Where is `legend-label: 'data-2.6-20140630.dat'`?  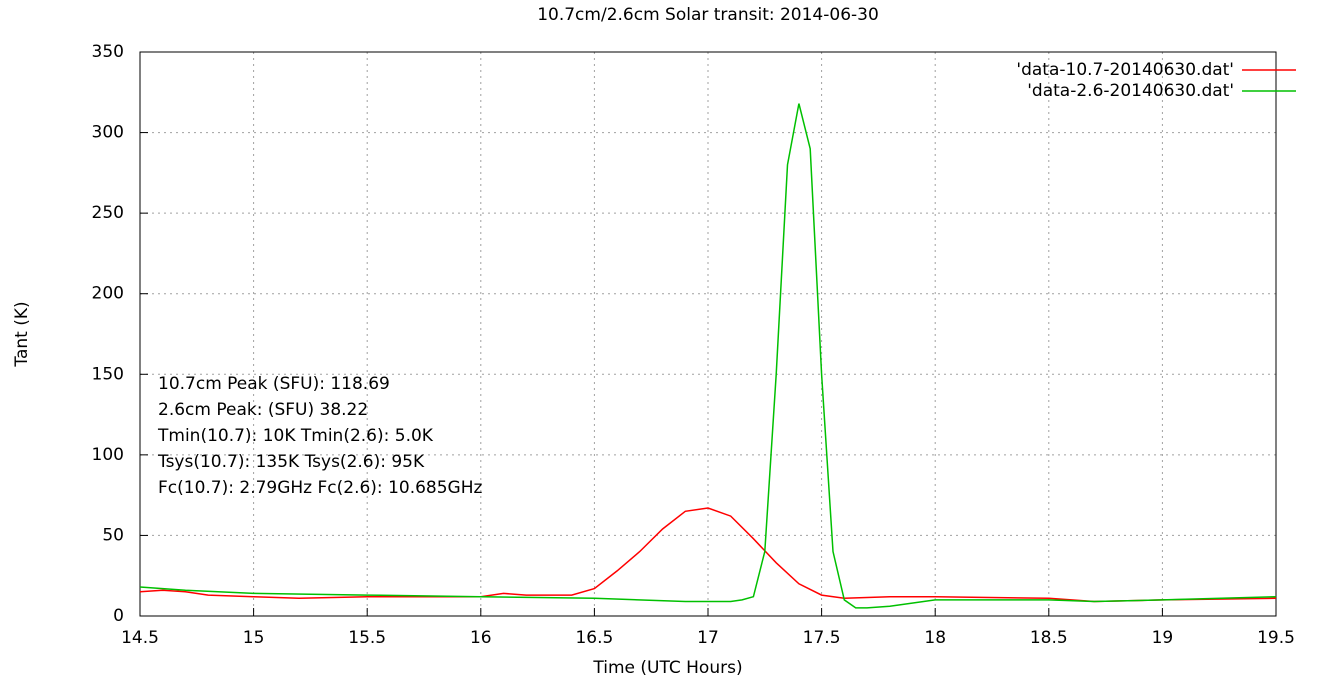 legend-label: 'data-2.6-20140630.dat' is located at coordinates (1130, 91).